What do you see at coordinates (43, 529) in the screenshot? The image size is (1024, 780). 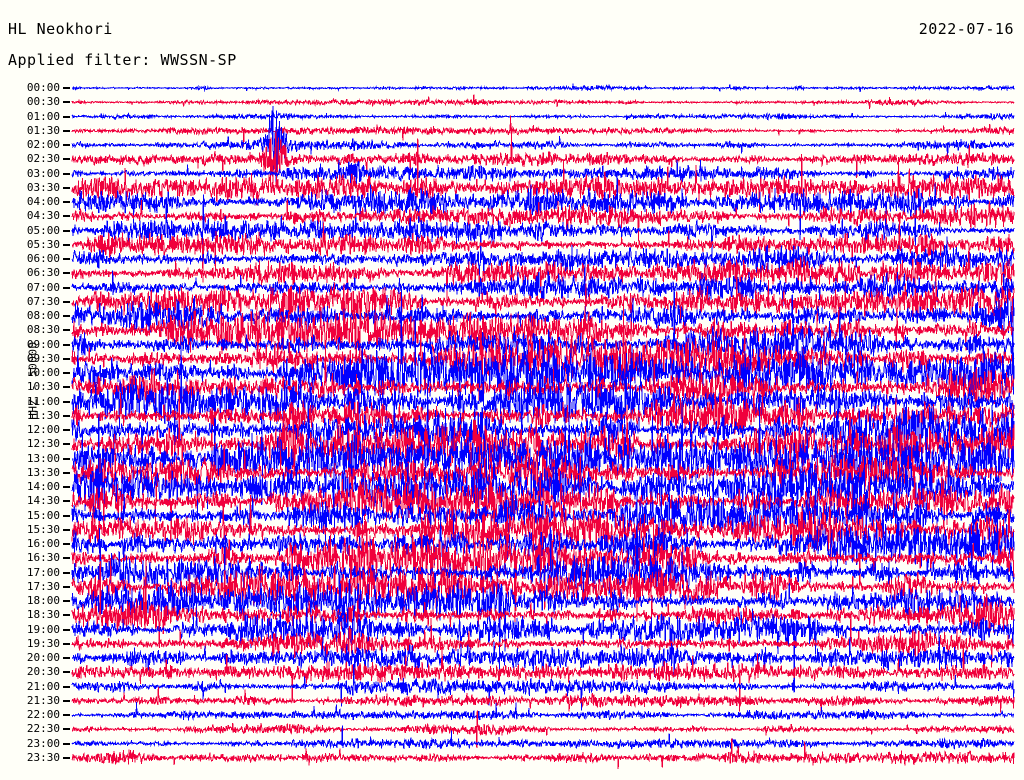 I see `time-tick-label: 15:30` at bounding box center [43, 529].